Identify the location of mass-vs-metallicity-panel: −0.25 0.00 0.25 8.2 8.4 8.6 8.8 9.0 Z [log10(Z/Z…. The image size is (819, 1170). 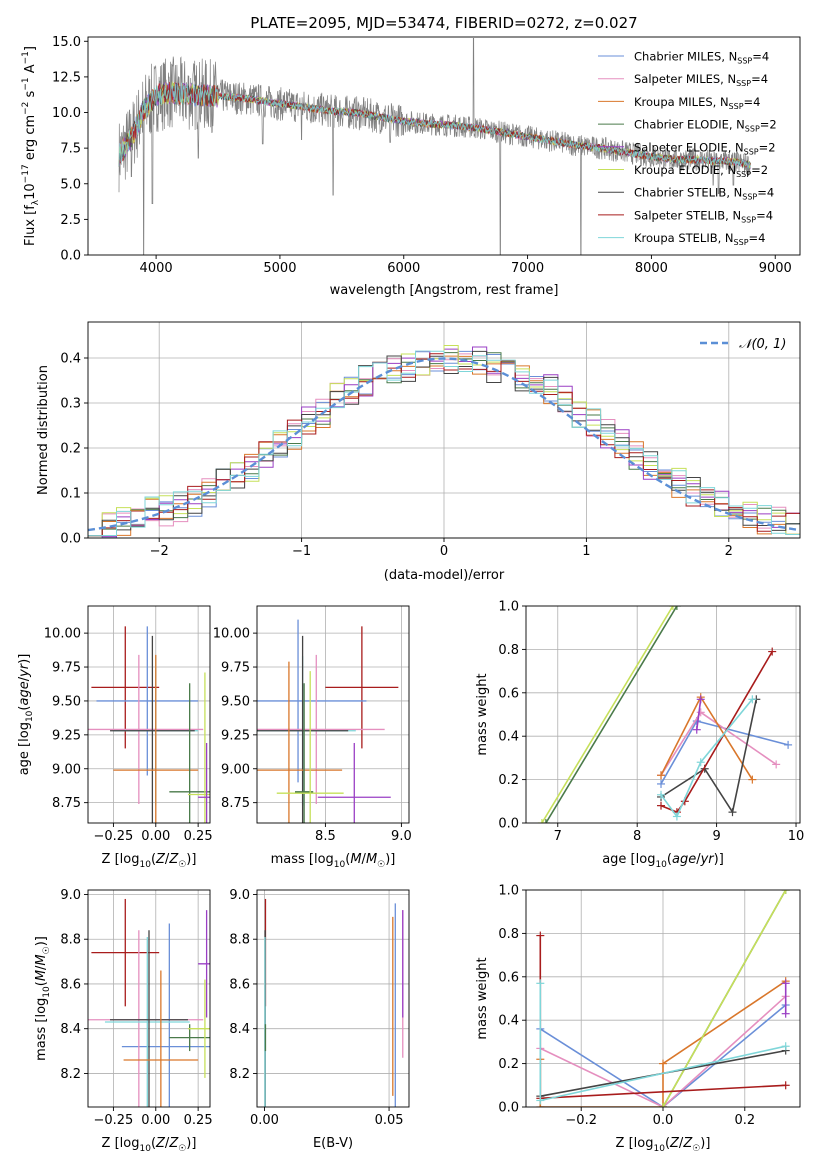
(123, 1021).